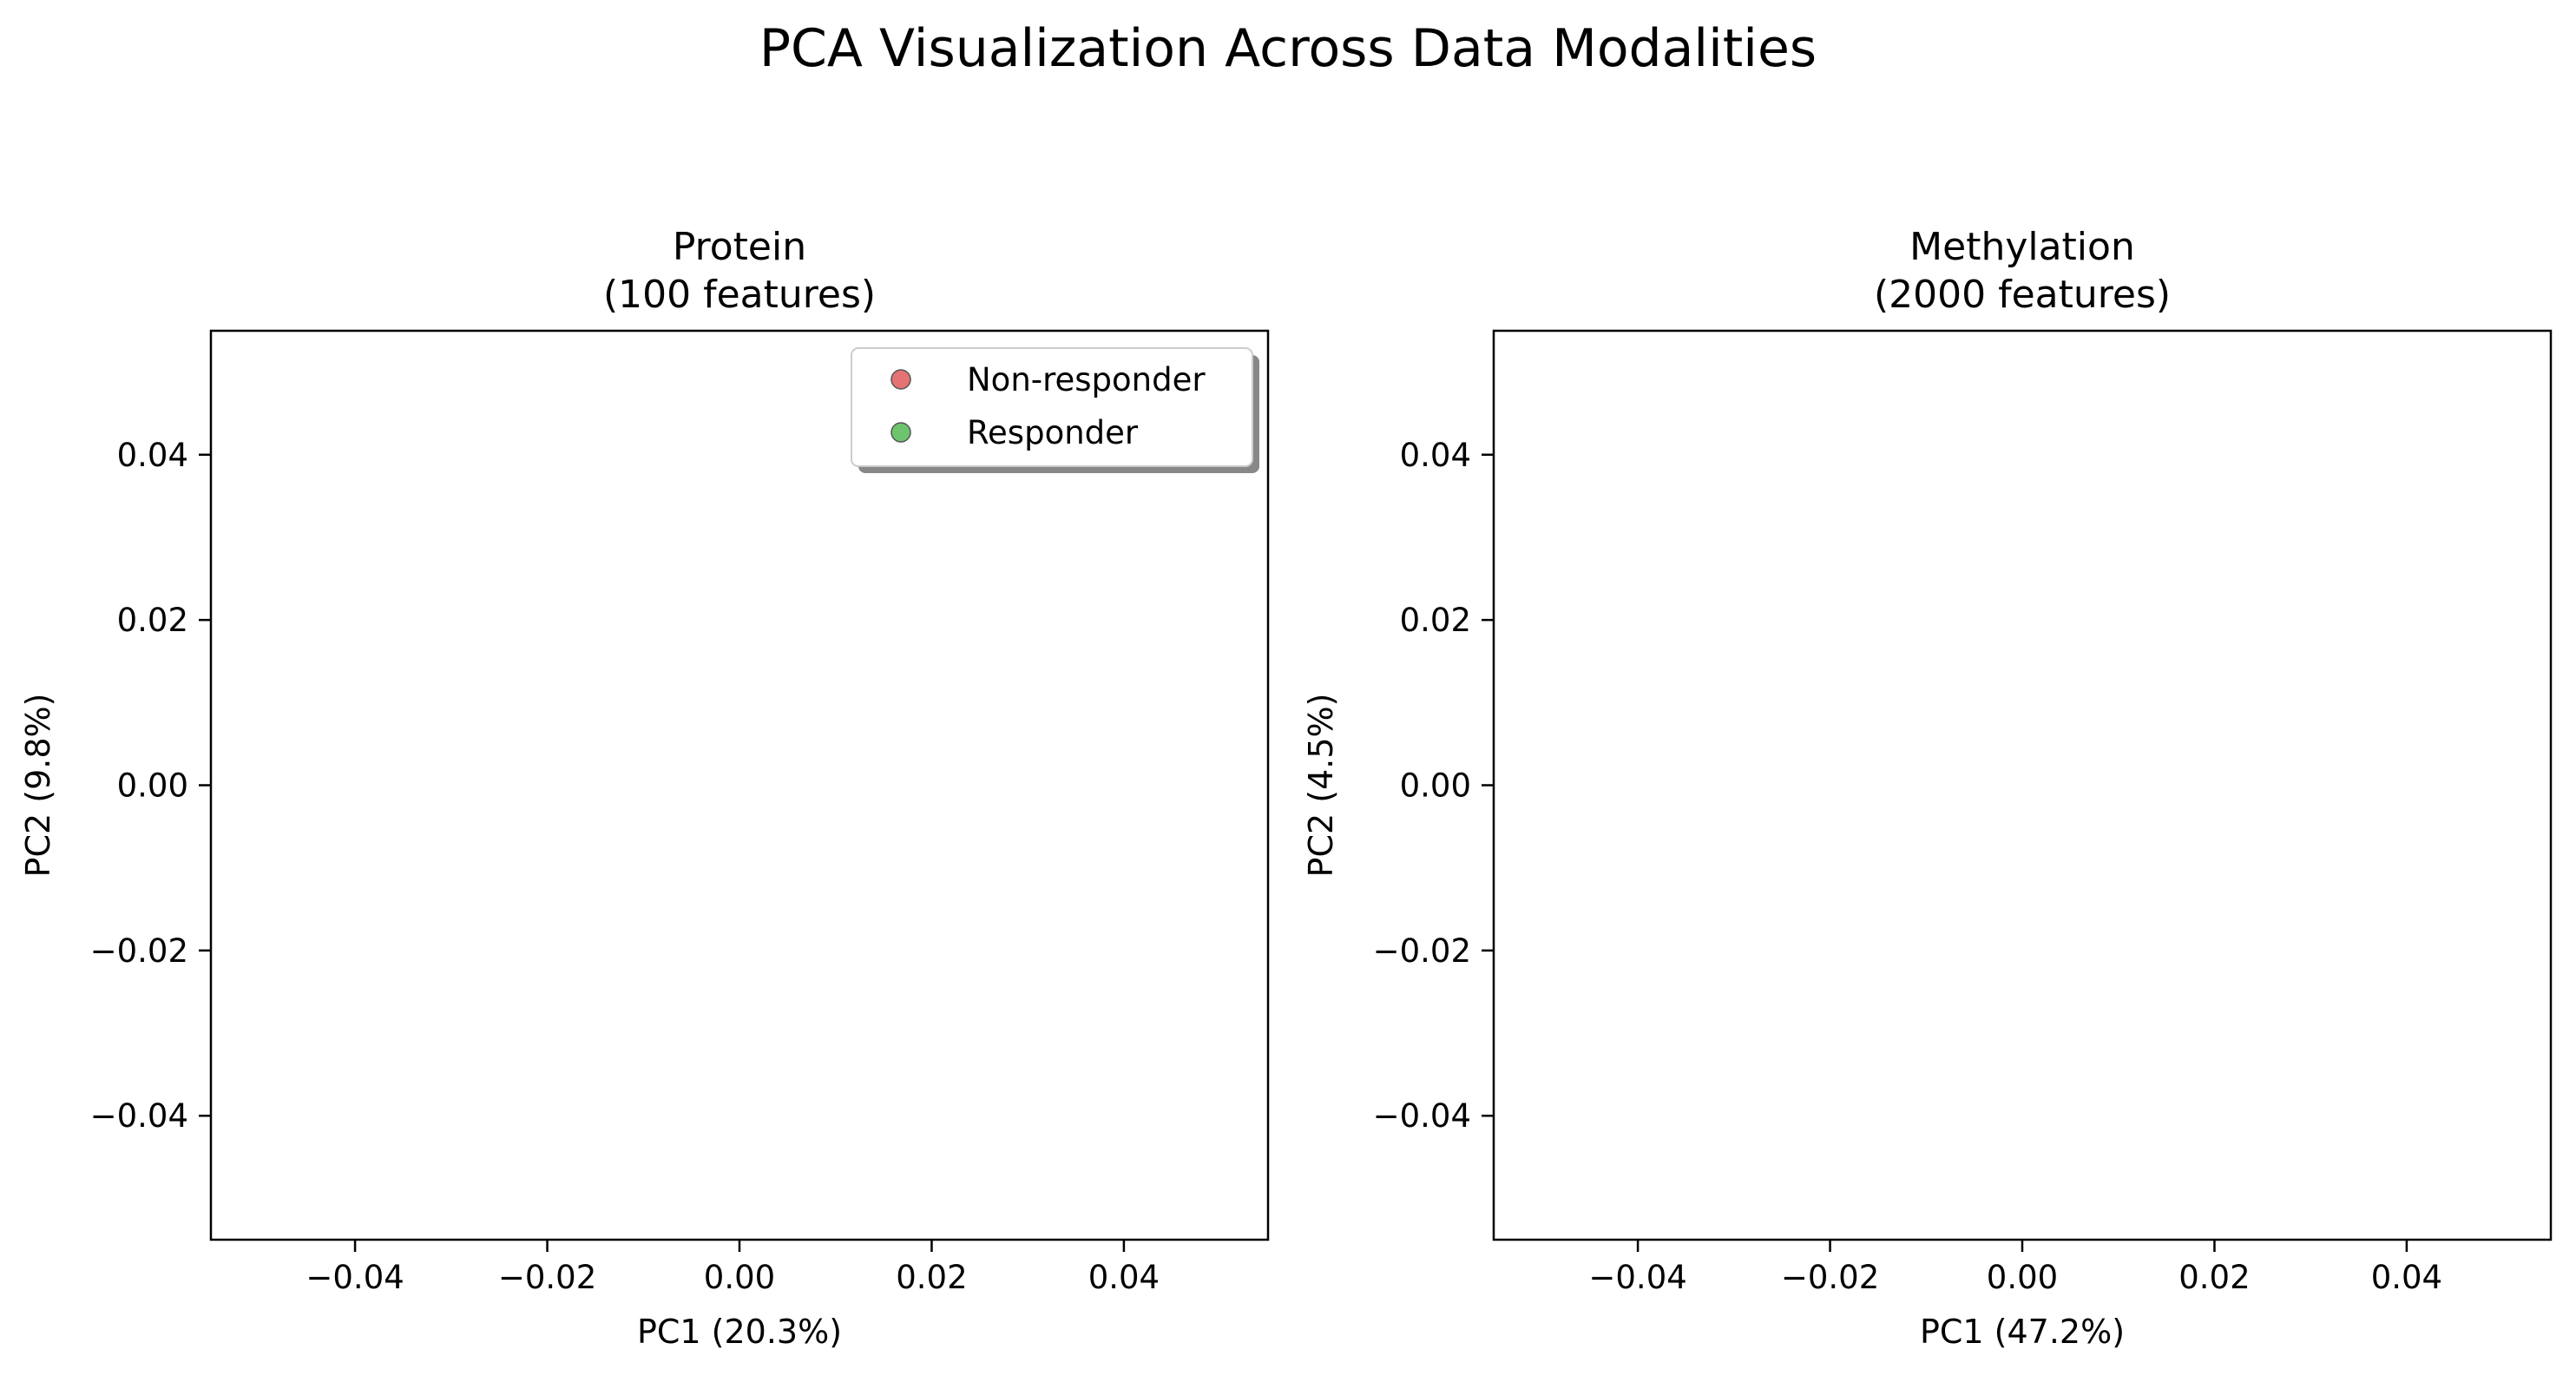 The width and height of the screenshot is (2576, 1376). Describe the element at coordinates (2023, 271) in the screenshot. I see `panel-title: Methylation (2000 features)` at that location.